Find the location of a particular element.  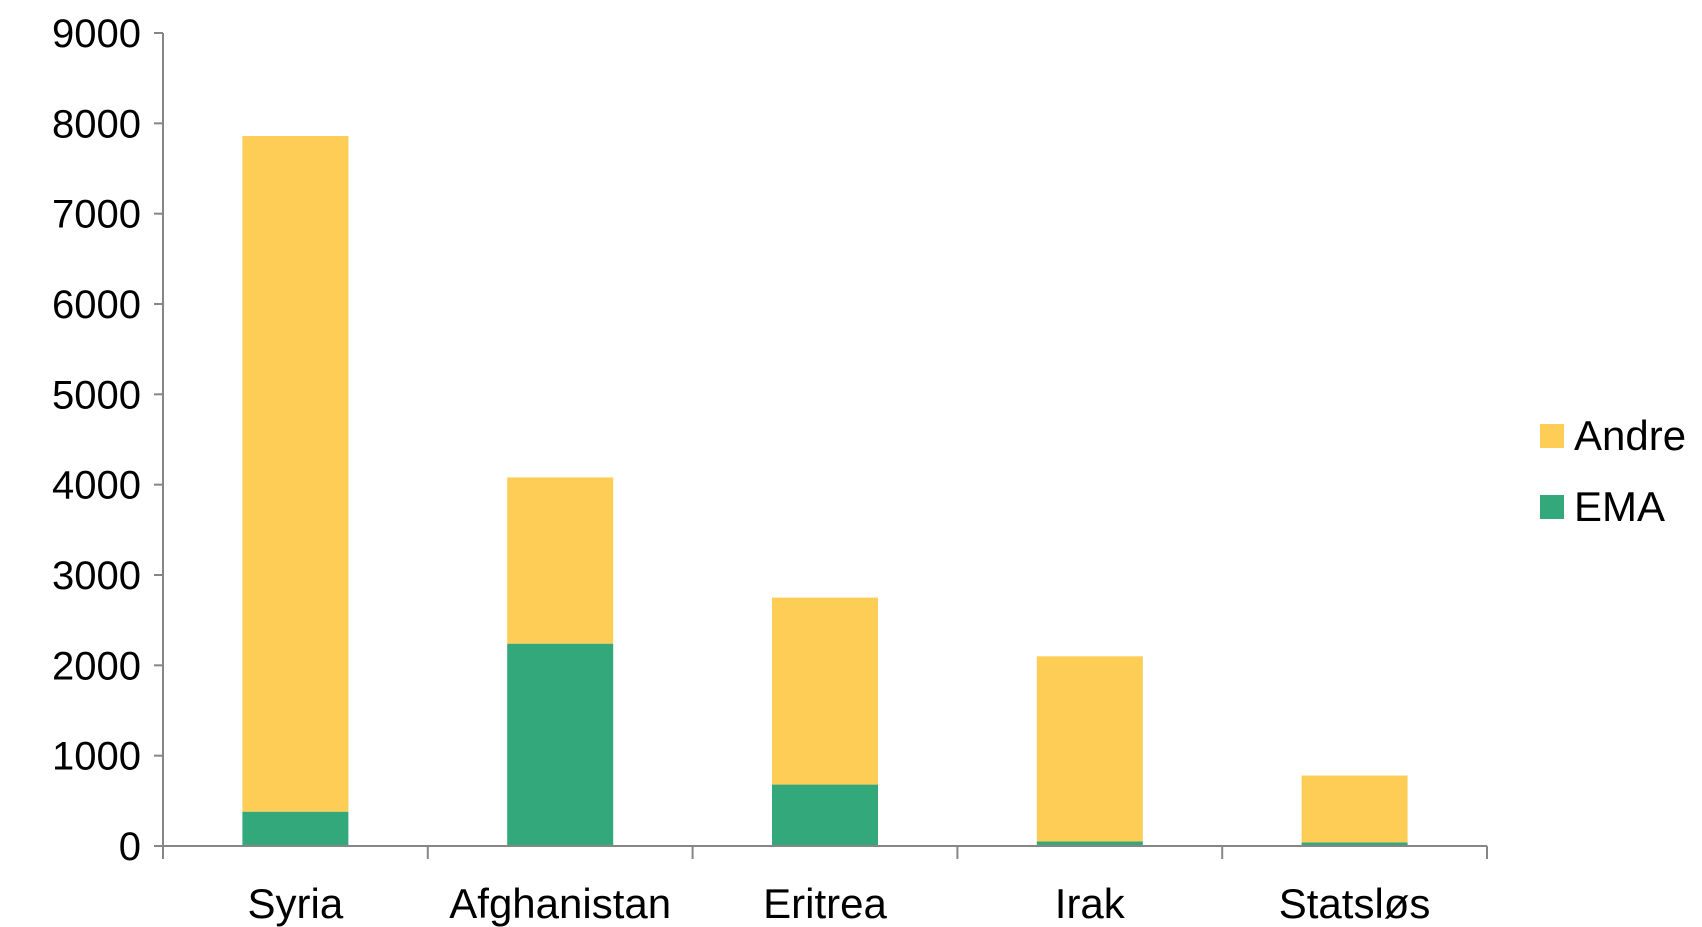

legend: Andre EMA is located at coordinates (1613, 471).